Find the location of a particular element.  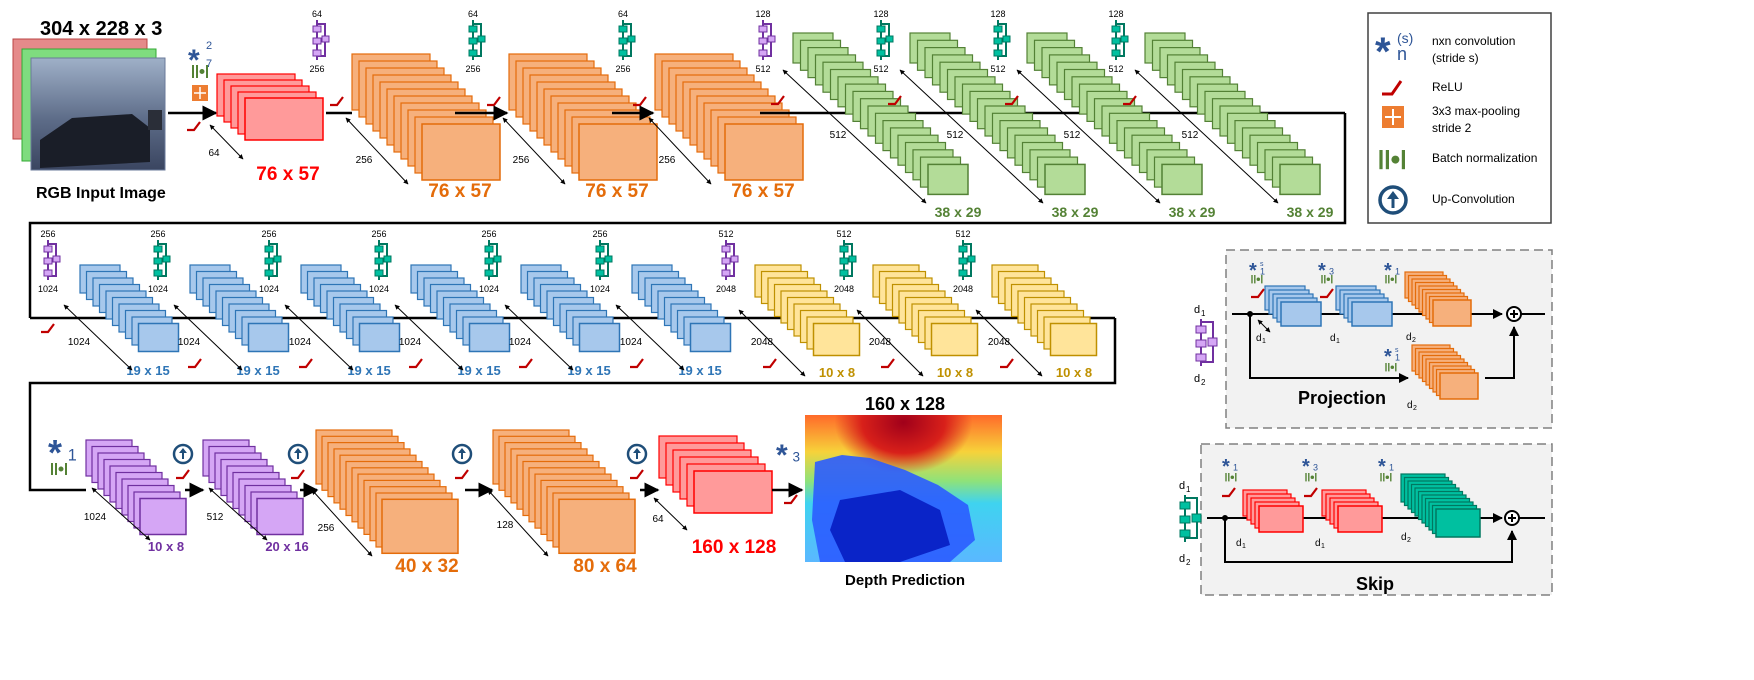

conv-superscript: (s) is located at coordinates (1405, 38).